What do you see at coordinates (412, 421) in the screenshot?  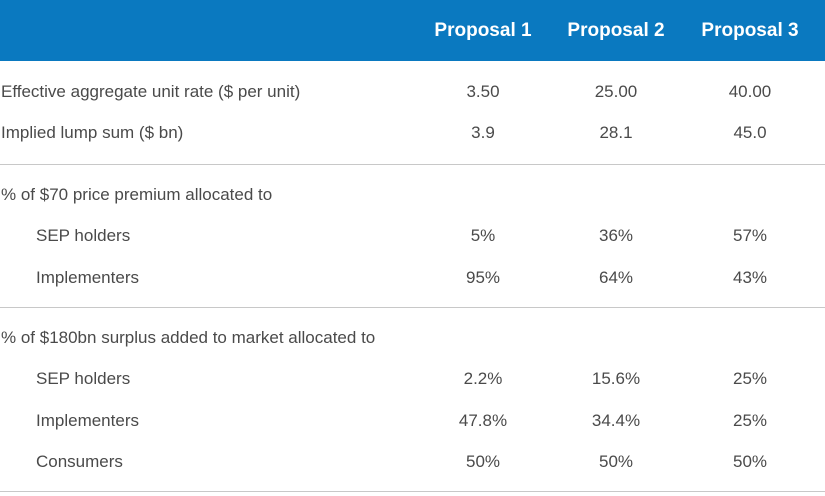 I see `table-row: Implementers 47.8% 34.4% 25%` at bounding box center [412, 421].